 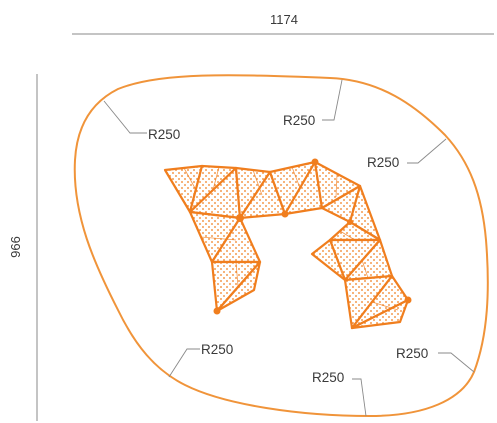 I want to click on width-dimension: 1174, so click(x=283, y=23).